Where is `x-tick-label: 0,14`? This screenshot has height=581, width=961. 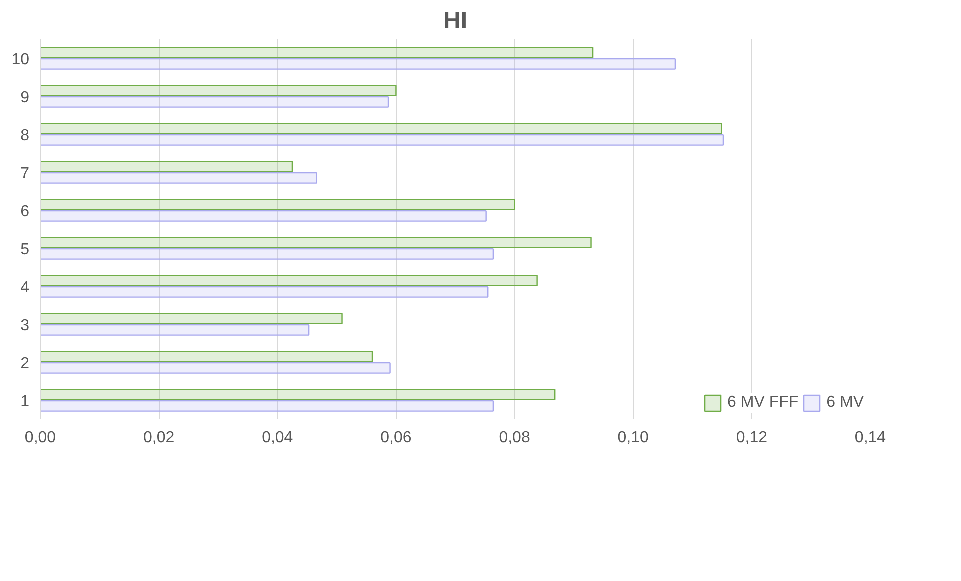
x-tick-label: 0,14 is located at coordinates (870, 438).